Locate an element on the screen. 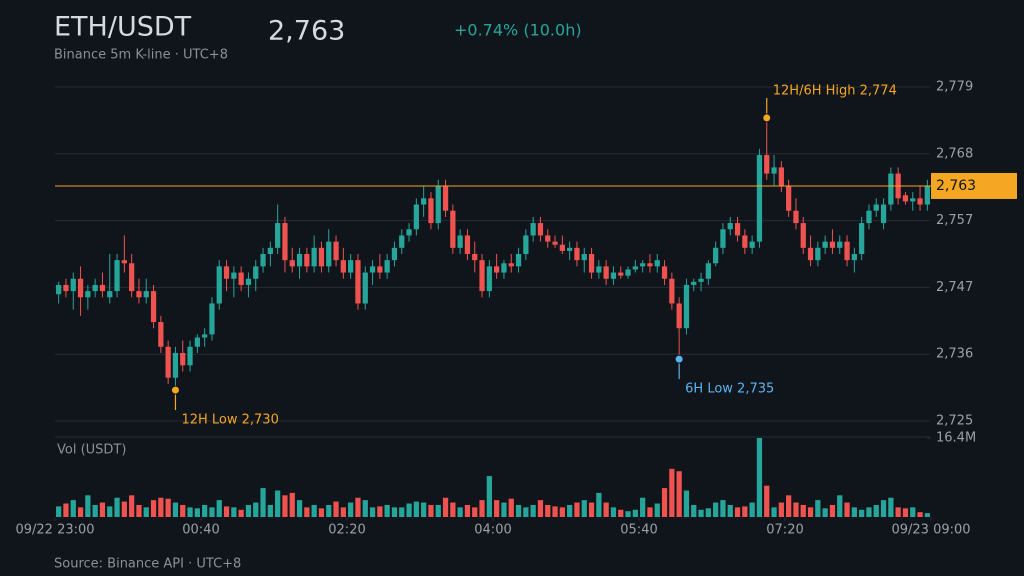  y-tick-label: 2,736 is located at coordinates (954, 354).